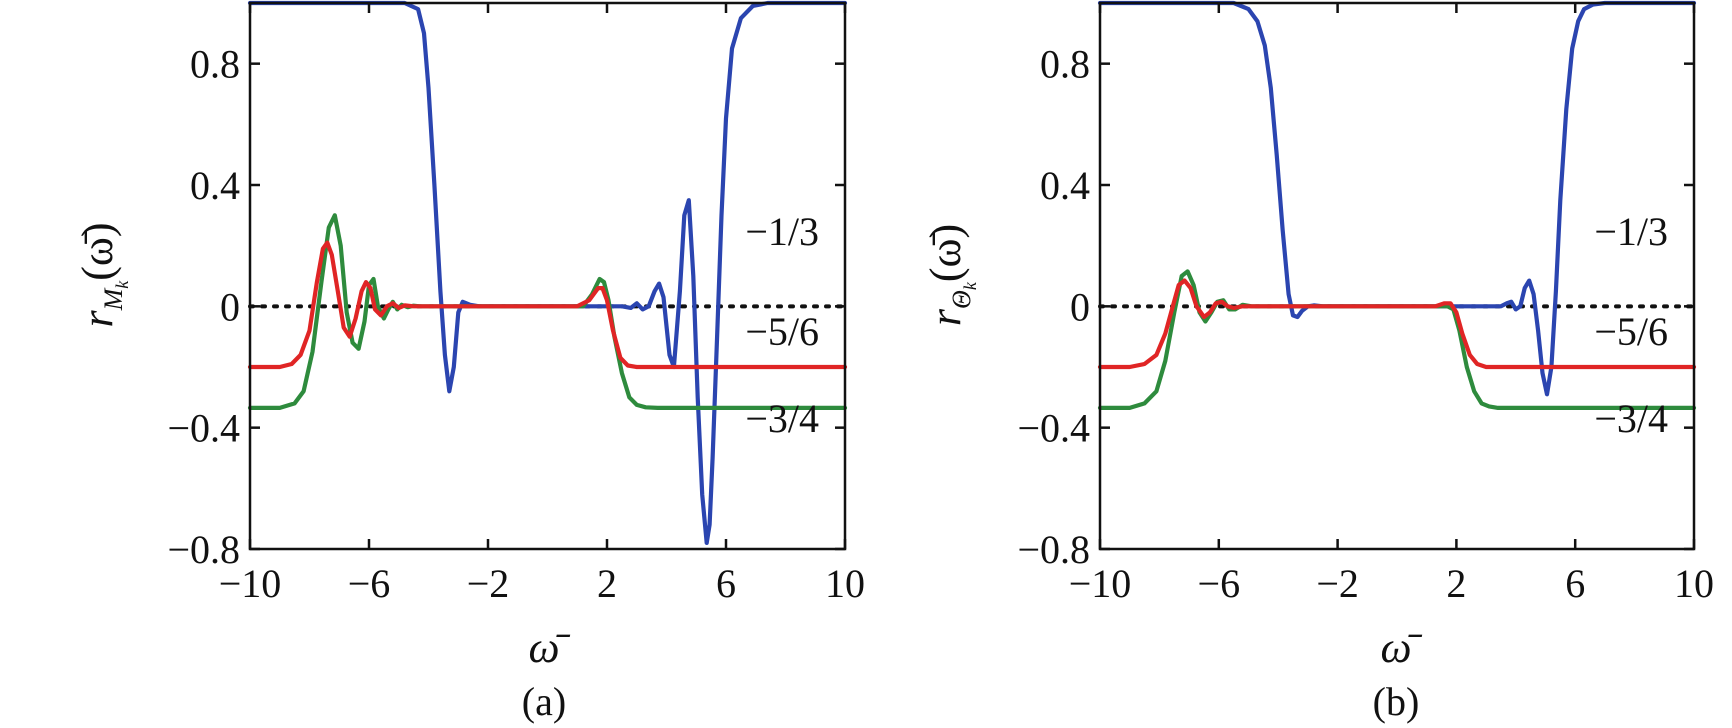 The width and height of the screenshot is (1732, 728). What do you see at coordinates (945, 317) in the screenshot?
I see `panel-b-ylabel-main: r` at bounding box center [945, 317].